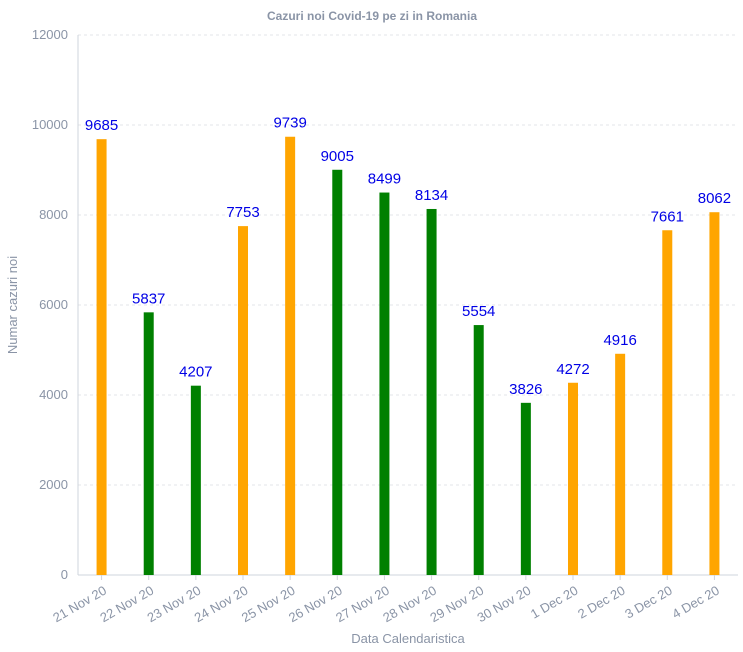 This screenshot has height=652, width=743. What do you see at coordinates (195, 372) in the screenshot?
I see `data-label: 4207` at bounding box center [195, 372].